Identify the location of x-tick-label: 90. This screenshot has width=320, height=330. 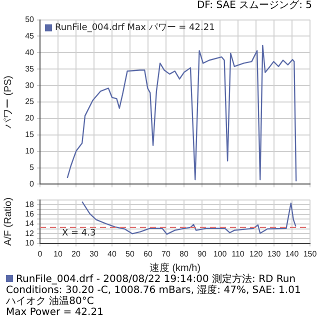
(202, 253).